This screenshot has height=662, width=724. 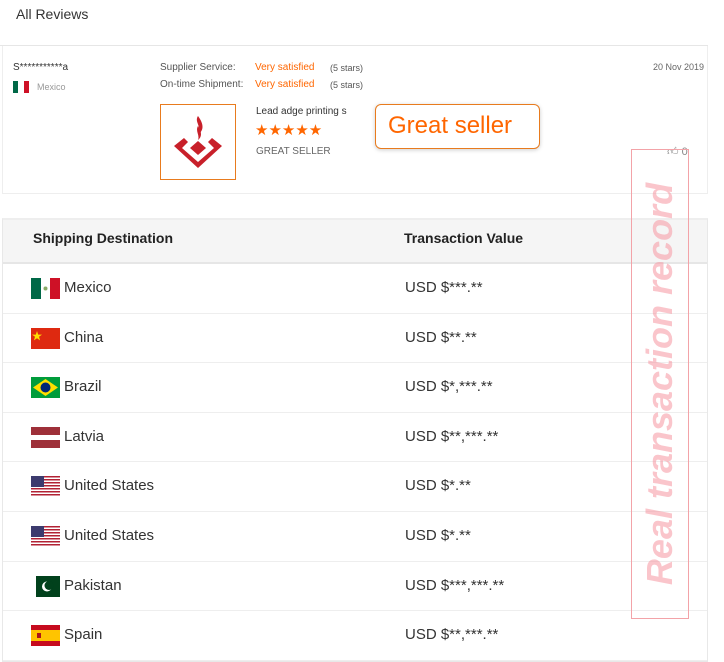 What do you see at coordinates (103, 238) in the screenshot?
I see `column-header-destination: Shipping Destination` at bounding box center [103, 238].